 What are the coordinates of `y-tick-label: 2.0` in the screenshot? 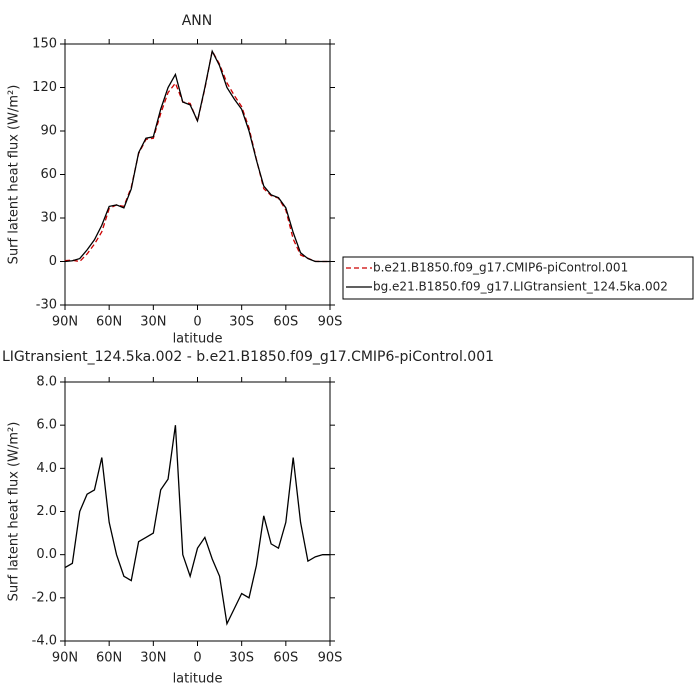 It's located at (46, 511).